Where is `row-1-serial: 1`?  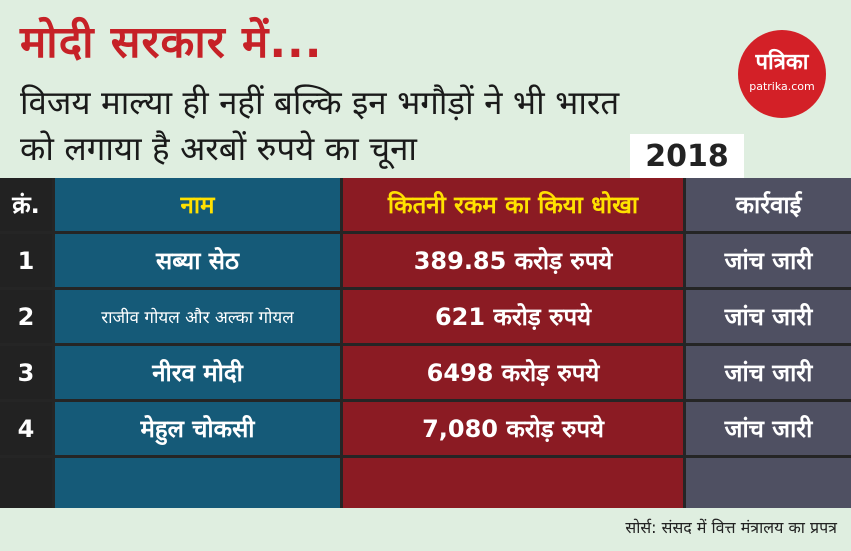 row-1-serial: 1 is located at coordinates (26, 260).